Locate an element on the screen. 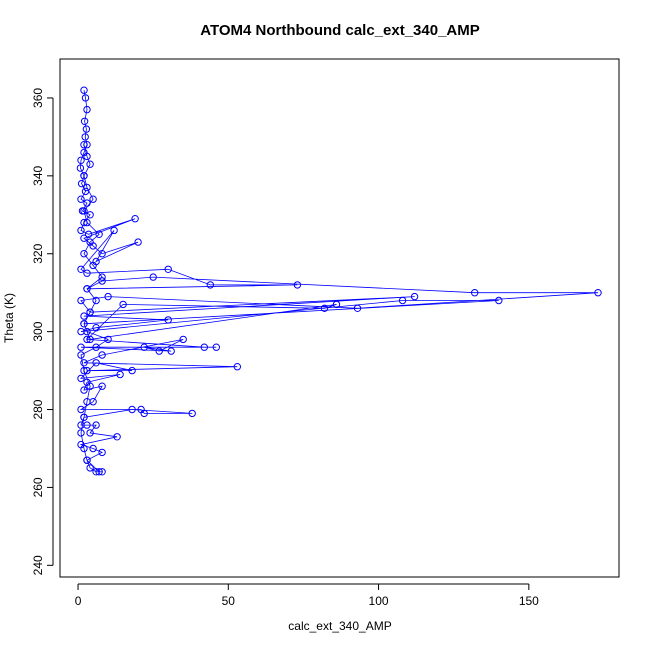  y-tick-label: 300 is located at coordinates (38, 331).